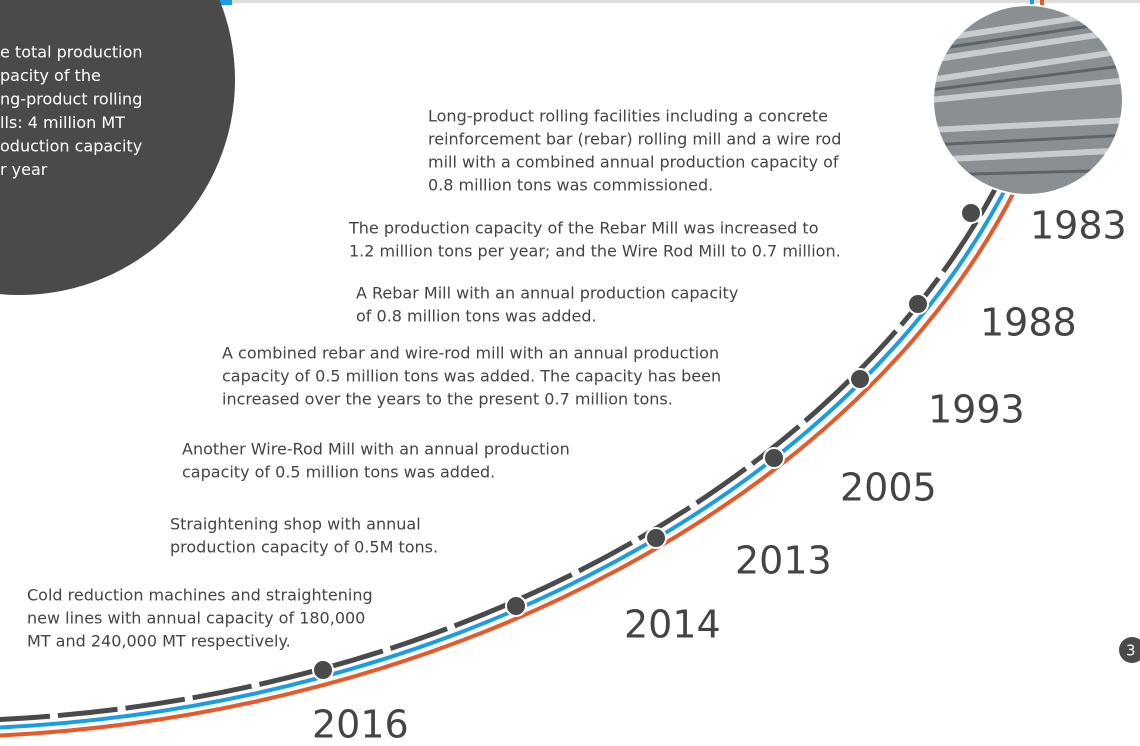 The image size is (1140, 746). I want to click on year-label: 2013, so click(783, 561).